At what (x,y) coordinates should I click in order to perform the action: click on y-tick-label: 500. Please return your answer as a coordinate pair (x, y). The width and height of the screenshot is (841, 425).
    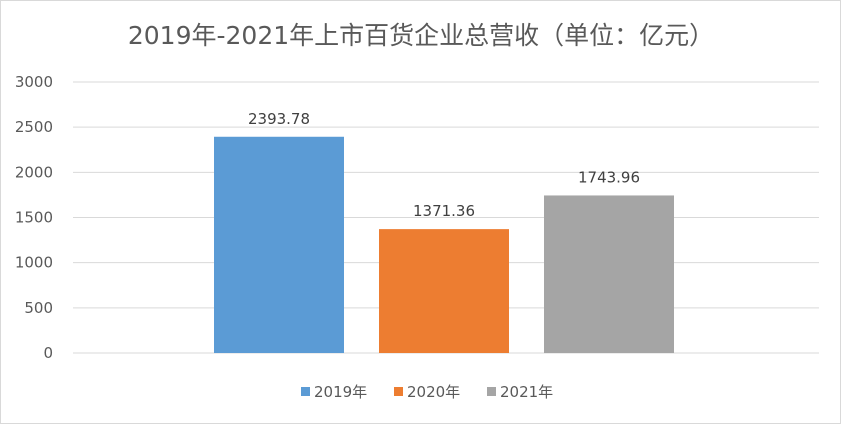
    Looking at the image, I should click on (38, 308).